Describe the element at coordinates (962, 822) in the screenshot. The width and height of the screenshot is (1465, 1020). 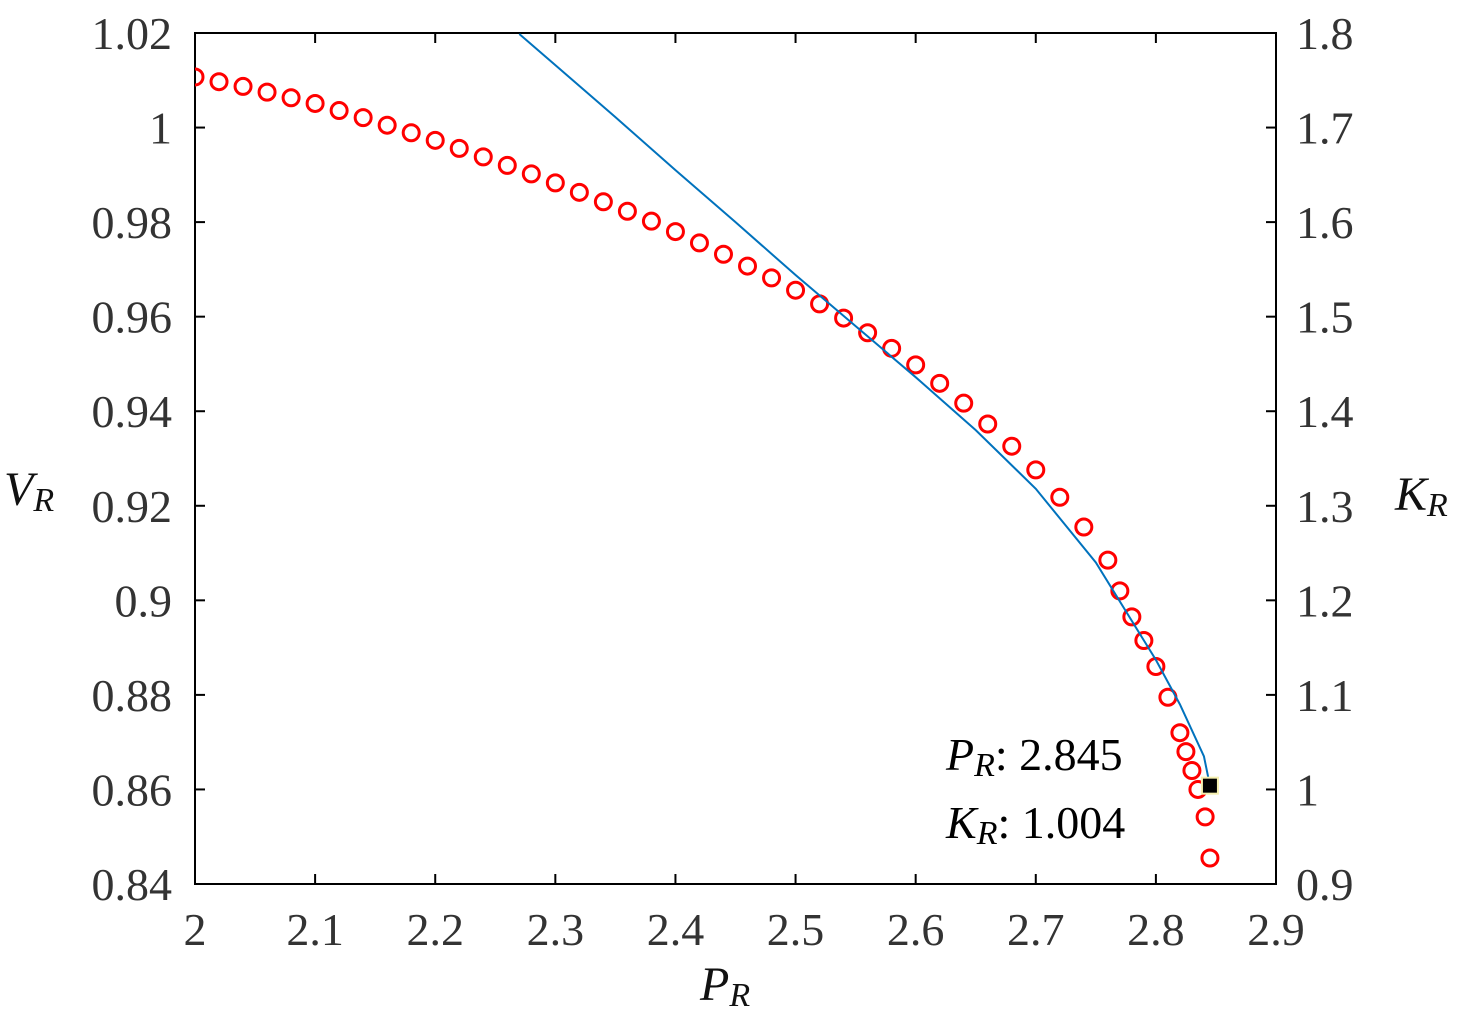
I see `datatip-y-symbol: K` at that location.